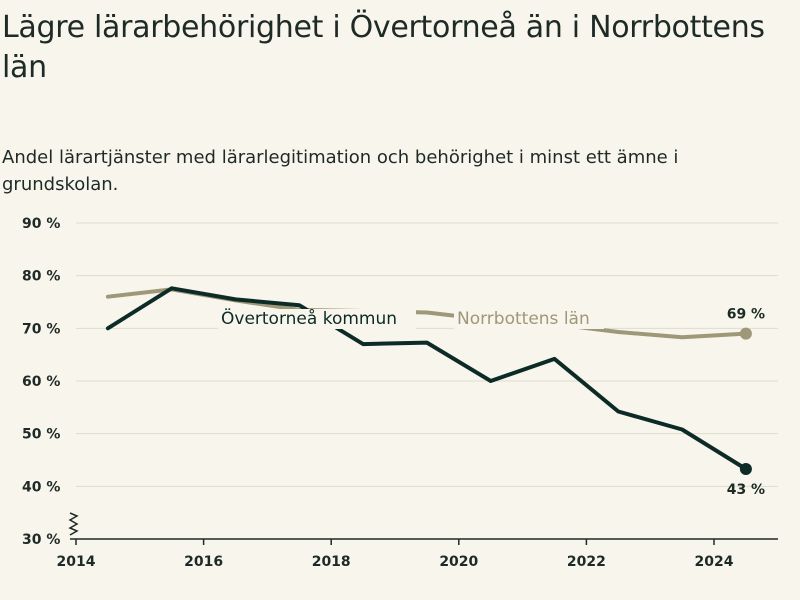 Image resolution: width=800 pixels, height=600 pixels. What do you see at coordinates (41, 435) in the screenshot?
I see `y-tick-label: 50 %` at bounding box center [41, 435].